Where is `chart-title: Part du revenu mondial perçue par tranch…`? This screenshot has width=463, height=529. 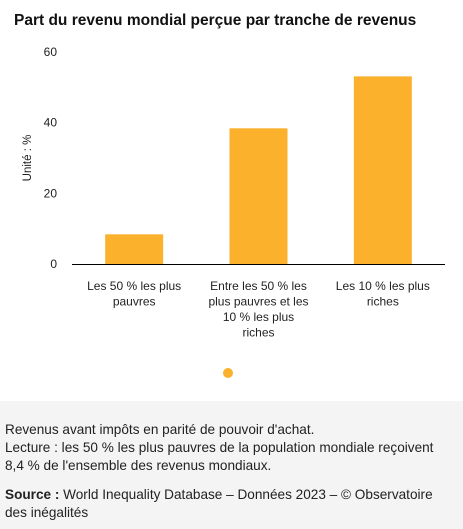 chart-title: Part du revenu mondial perçue par tranch… is located at coordinates (215, 20).